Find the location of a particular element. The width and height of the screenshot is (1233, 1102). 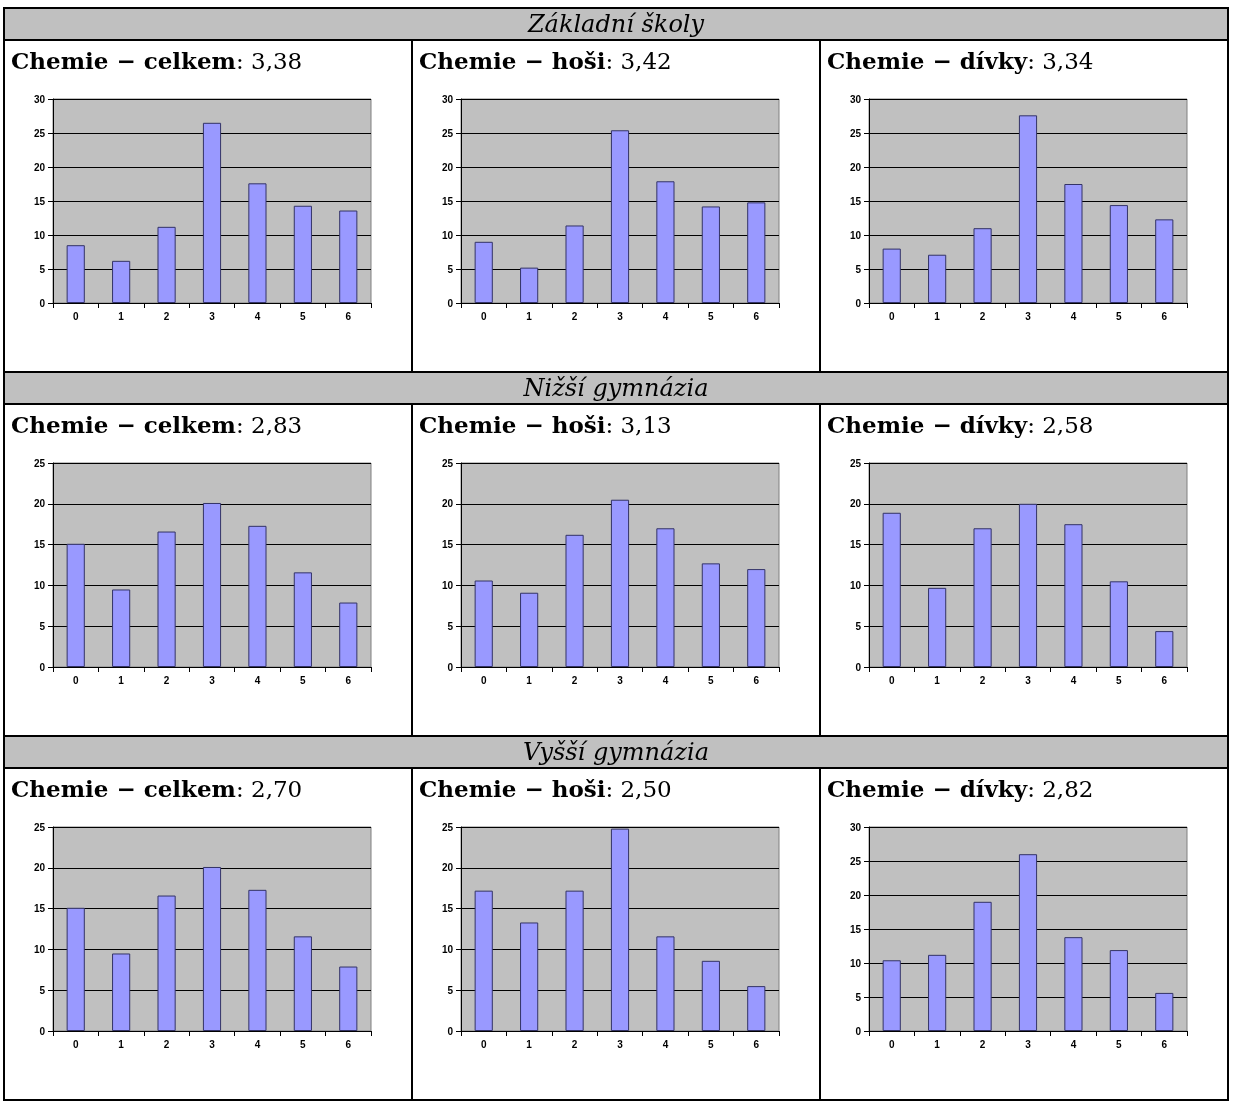

text: Základní školy is located at coordinates (616, 24).